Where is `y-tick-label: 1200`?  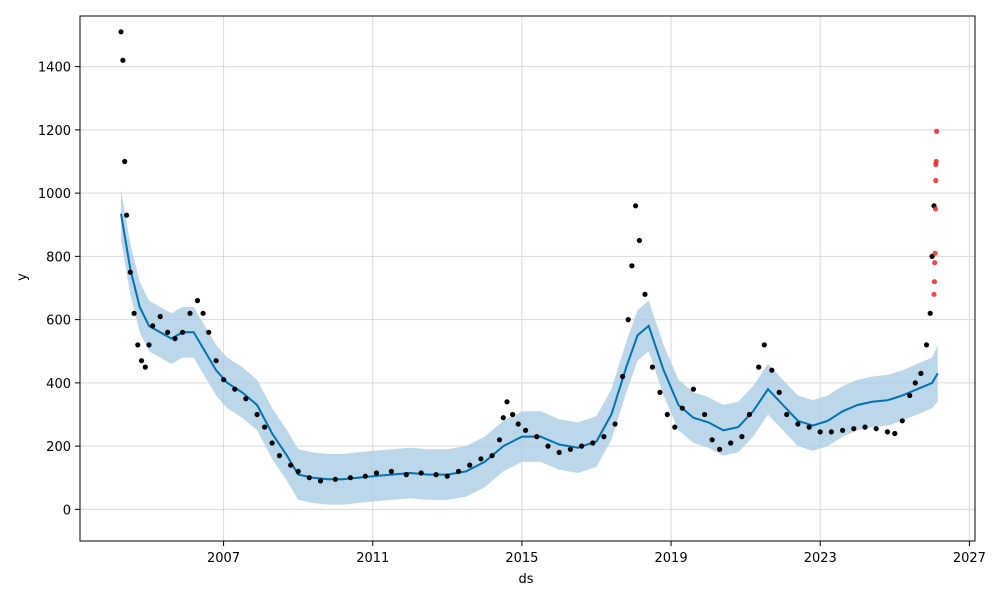
y-tick-label: 1200 is located at coordinates (54, 131).